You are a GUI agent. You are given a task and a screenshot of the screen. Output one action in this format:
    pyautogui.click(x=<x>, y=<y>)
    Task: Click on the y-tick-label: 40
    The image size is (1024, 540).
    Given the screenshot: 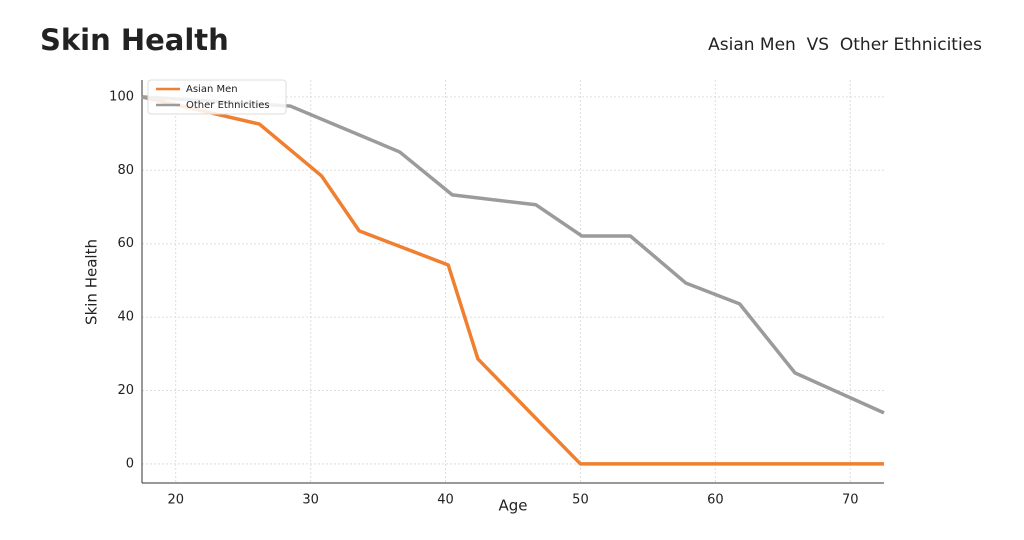 What is the action you would take?
    pyautogui.click(x=125, y=317)
    